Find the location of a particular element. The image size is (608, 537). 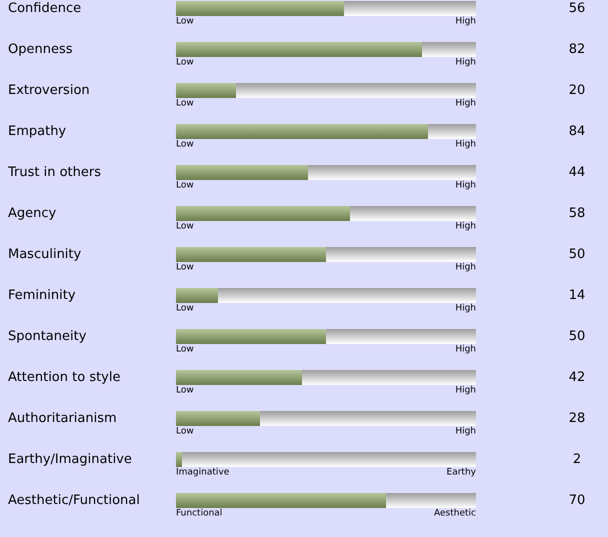

y-tick-label: Femininity is located at coordinates (42, 295).